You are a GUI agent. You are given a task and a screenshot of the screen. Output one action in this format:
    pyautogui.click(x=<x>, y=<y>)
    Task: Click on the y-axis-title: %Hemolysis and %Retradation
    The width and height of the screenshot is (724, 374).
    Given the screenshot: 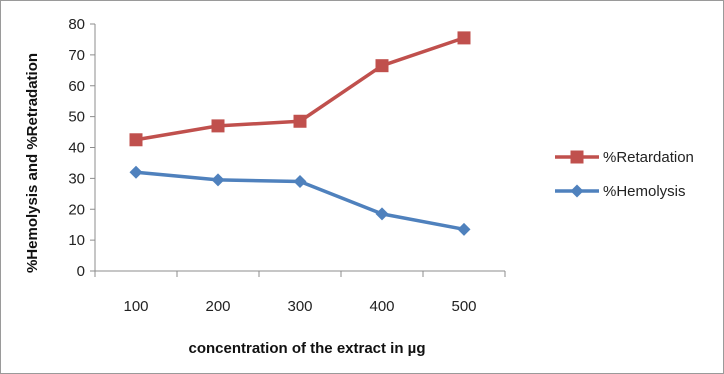 What is the action you would take?
    pyautogui.click(x=32, y=163)
    